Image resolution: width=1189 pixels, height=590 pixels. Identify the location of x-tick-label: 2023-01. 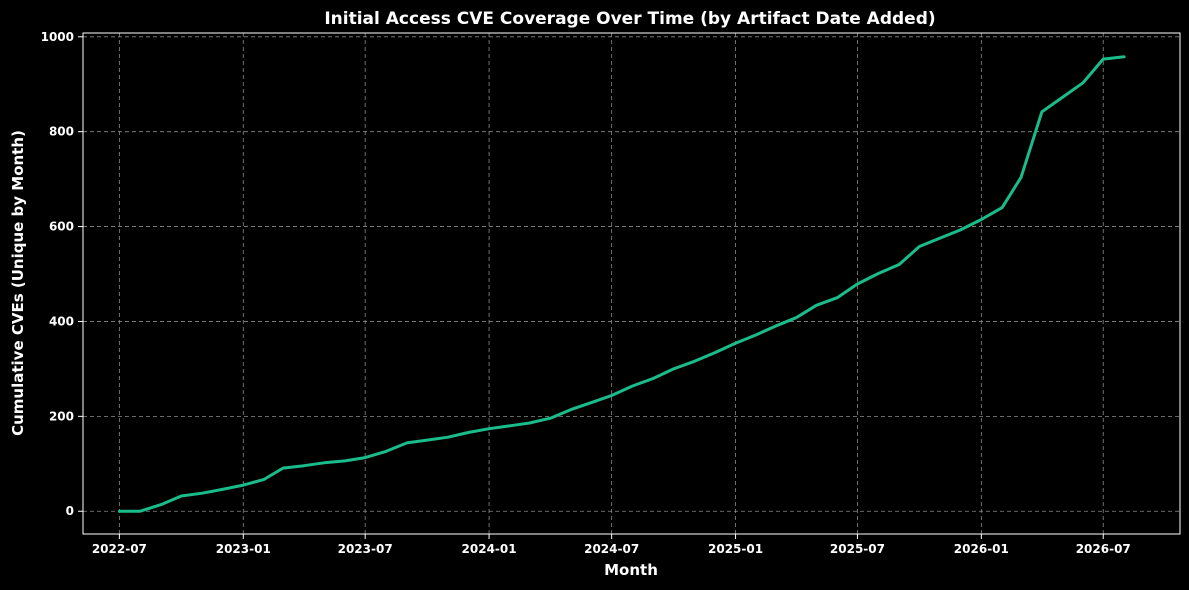
(243, 549).